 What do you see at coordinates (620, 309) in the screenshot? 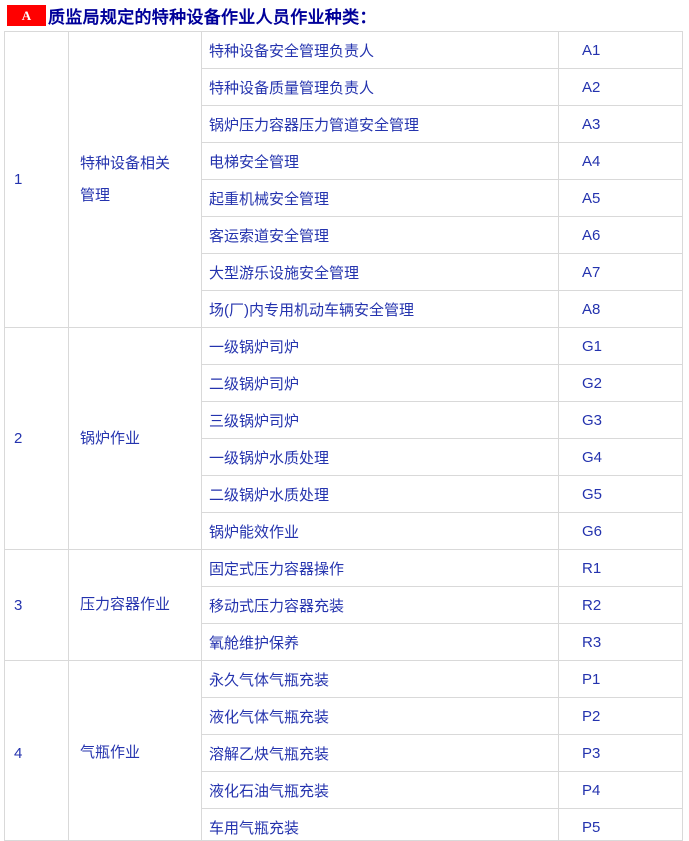
I see `job-code-cell: A8` at bounding box center [620, 309].